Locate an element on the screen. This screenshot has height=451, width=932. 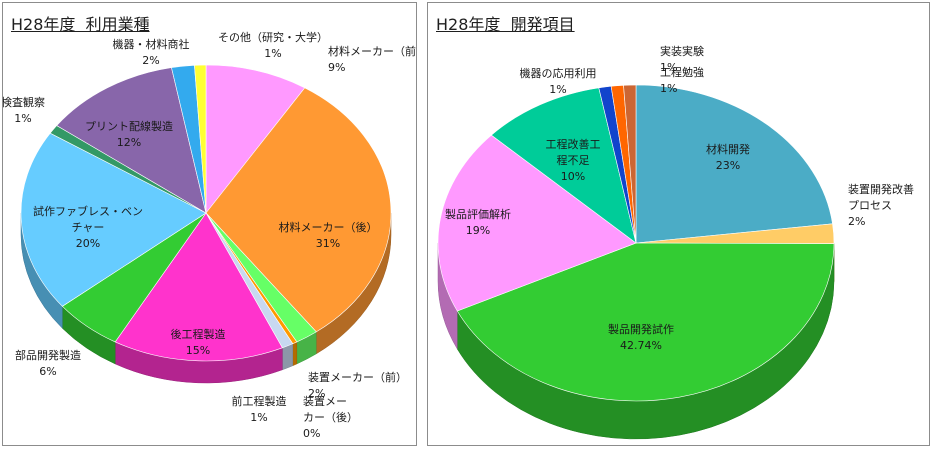
slice-label: 工程勉強 1% is located at coordinates (682, 80).